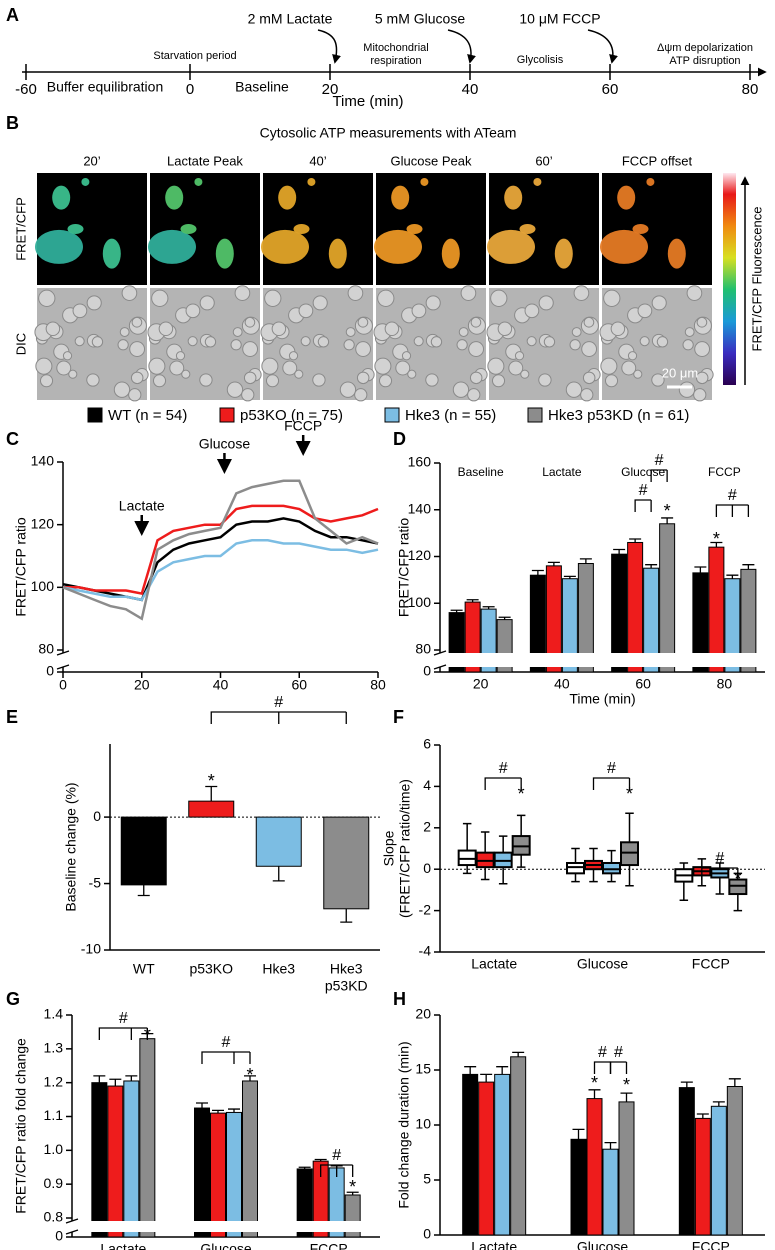 The width and height of the screenshot is (775, 1250). What do you see at coordinates (95, 415) in the screenshot?
I see `legend-swatch` at bounding box center [95, 415].